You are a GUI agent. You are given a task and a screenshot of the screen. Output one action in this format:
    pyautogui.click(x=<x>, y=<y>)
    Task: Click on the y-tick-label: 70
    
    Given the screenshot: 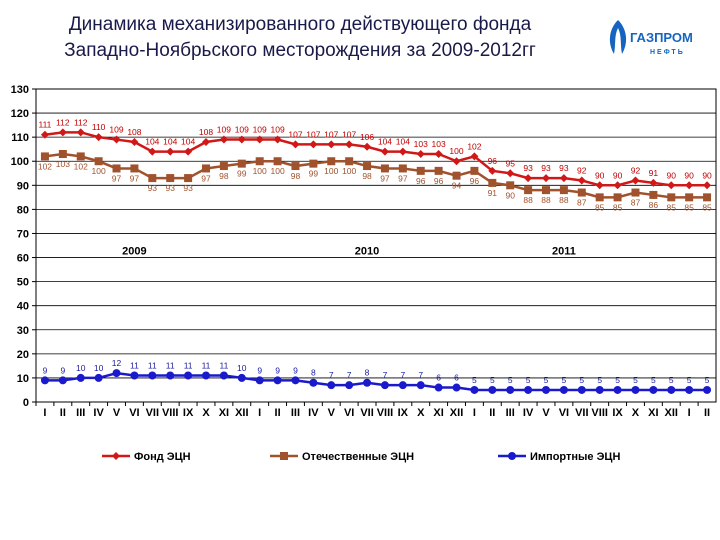 What is the action you would take?
    pyautogui.click(x=23, y=234)
    